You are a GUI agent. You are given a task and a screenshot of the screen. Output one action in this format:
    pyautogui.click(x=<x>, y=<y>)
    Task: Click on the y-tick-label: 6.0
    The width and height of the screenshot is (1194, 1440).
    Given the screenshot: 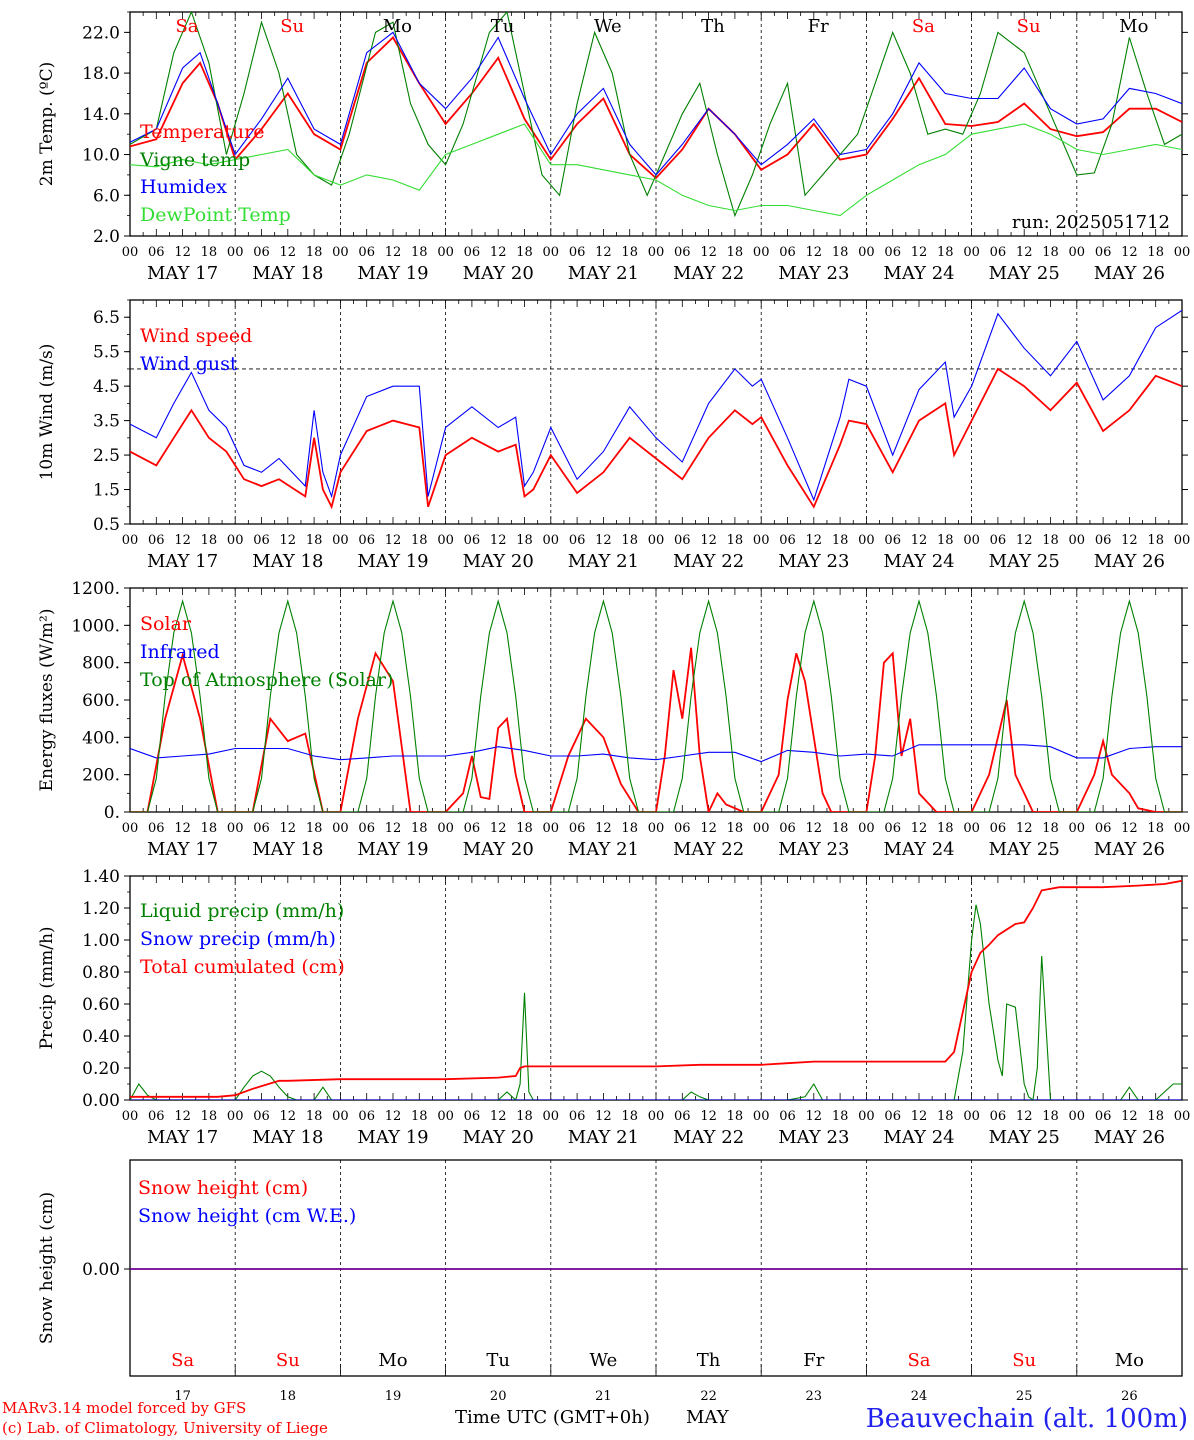 What is the action you would take?
    pyautogui.click(x=106, y=196)
    